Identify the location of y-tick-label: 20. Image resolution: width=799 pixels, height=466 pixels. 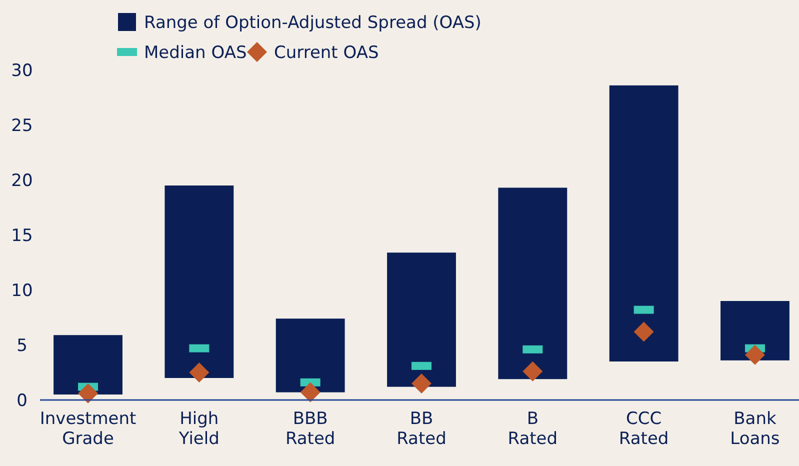
(22, 180).